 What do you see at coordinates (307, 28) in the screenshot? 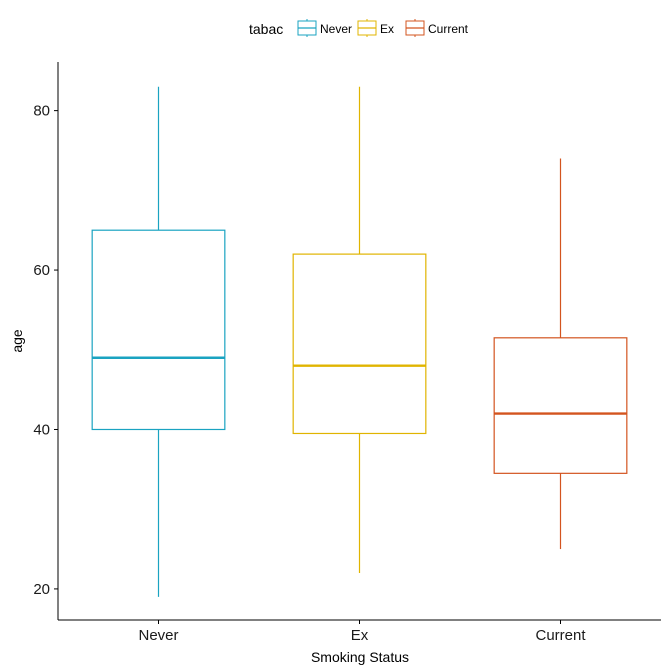
I see `legend-key-never` at bounding box center [307, 28].